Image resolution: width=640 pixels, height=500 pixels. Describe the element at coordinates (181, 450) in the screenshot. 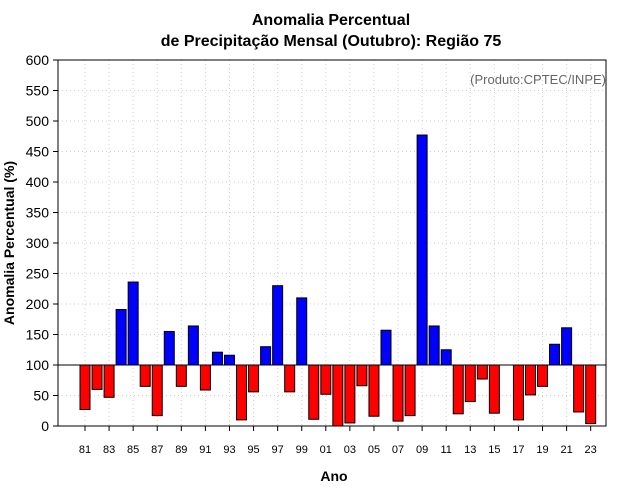

I see `x-tick-label: 89` at that location.